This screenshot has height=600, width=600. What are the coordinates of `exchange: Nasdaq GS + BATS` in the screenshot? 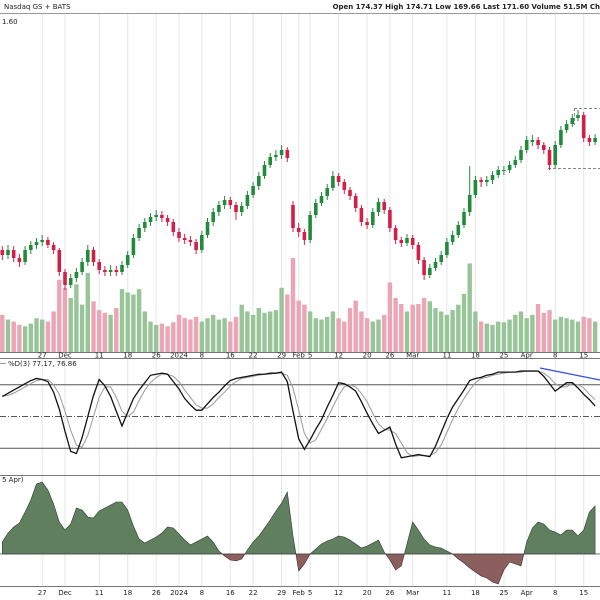 It's located at (37, 7).